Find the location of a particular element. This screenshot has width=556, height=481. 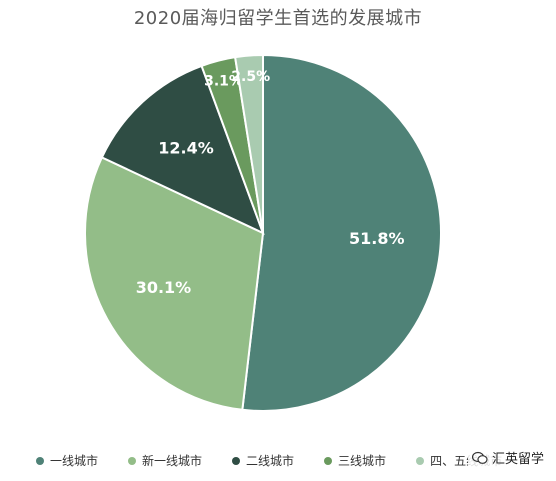

slice-label-3: 12.4% is located at coordinates (186, 148).